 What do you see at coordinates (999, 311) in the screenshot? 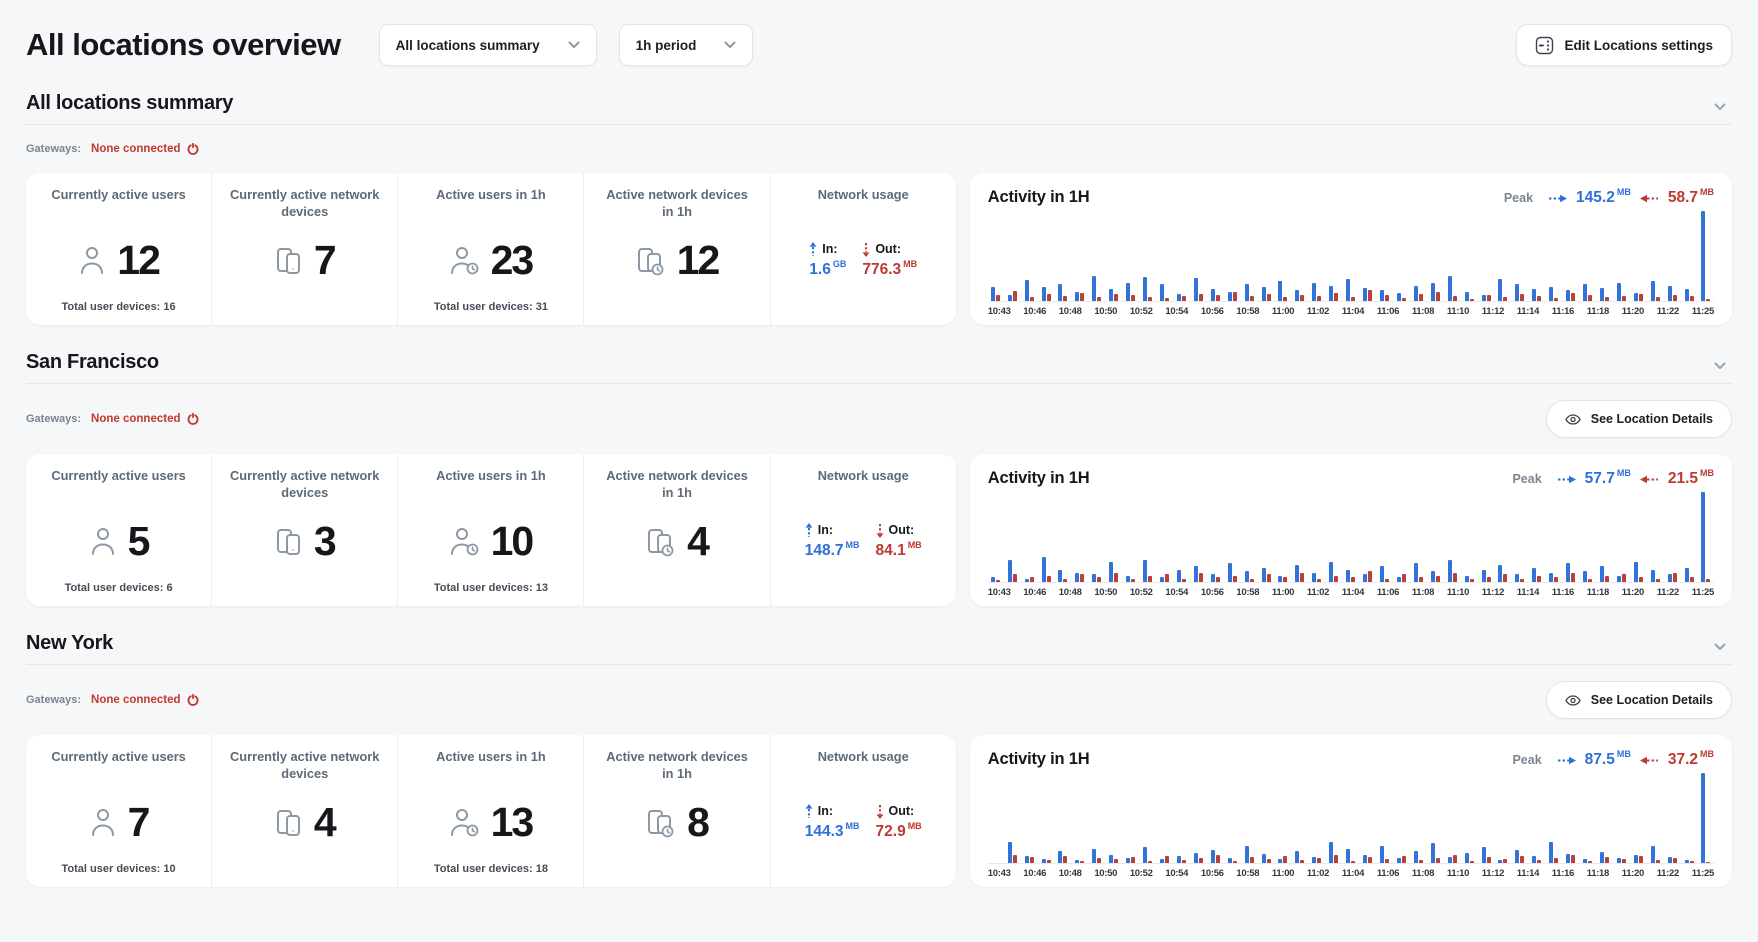
I see `x-tick-label: 10:43` at bounding box center [999, 311].